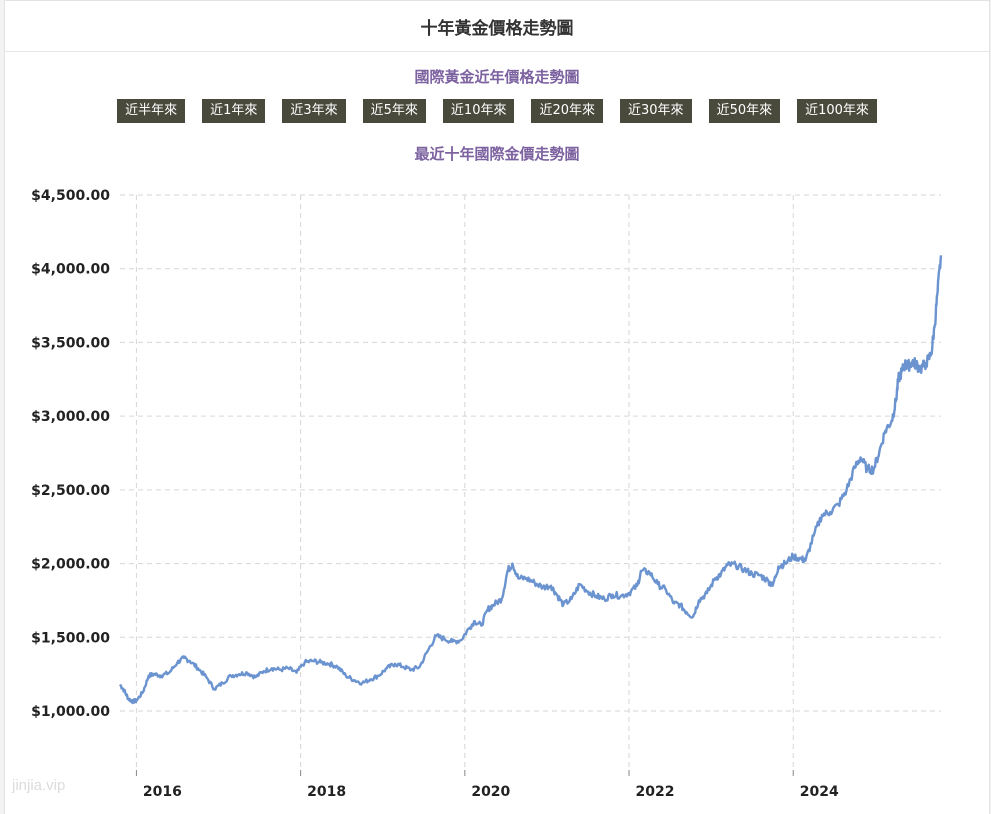 Image resolution: width=991 pixels, height=814 pixels. What do you see at coordinates (656, 111) in the screenshot?
I see `tab-30-years: 近30年來` at bounding box center [656, 111].